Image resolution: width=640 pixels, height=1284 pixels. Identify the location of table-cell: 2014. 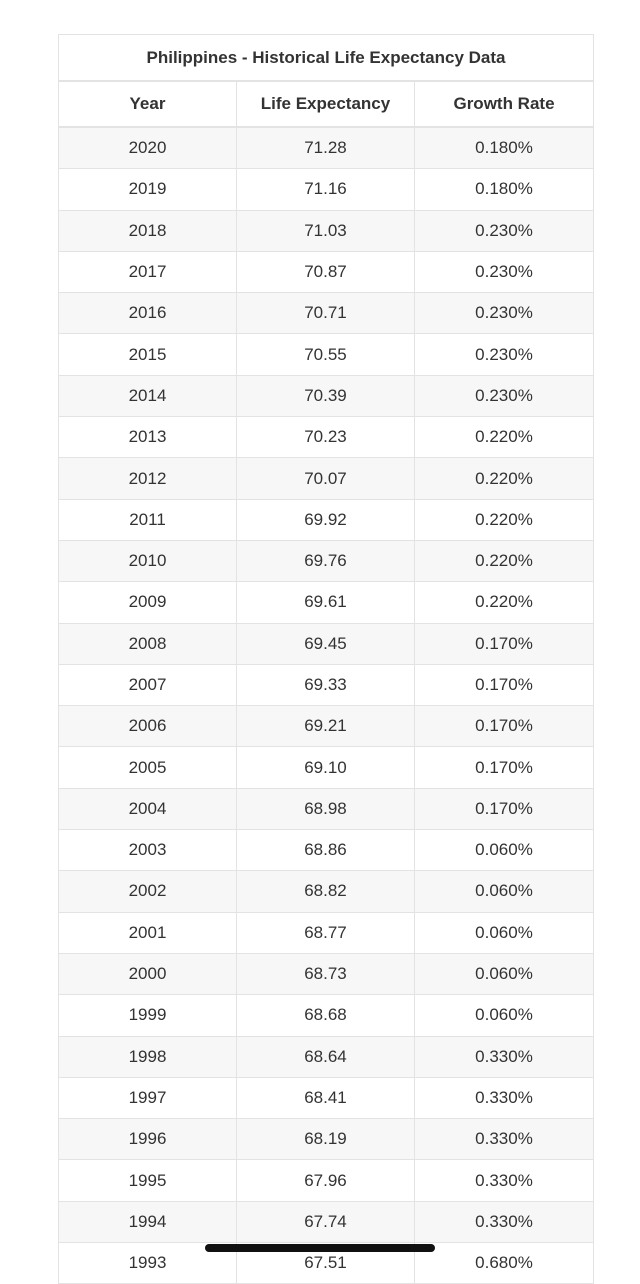
(148, 396).